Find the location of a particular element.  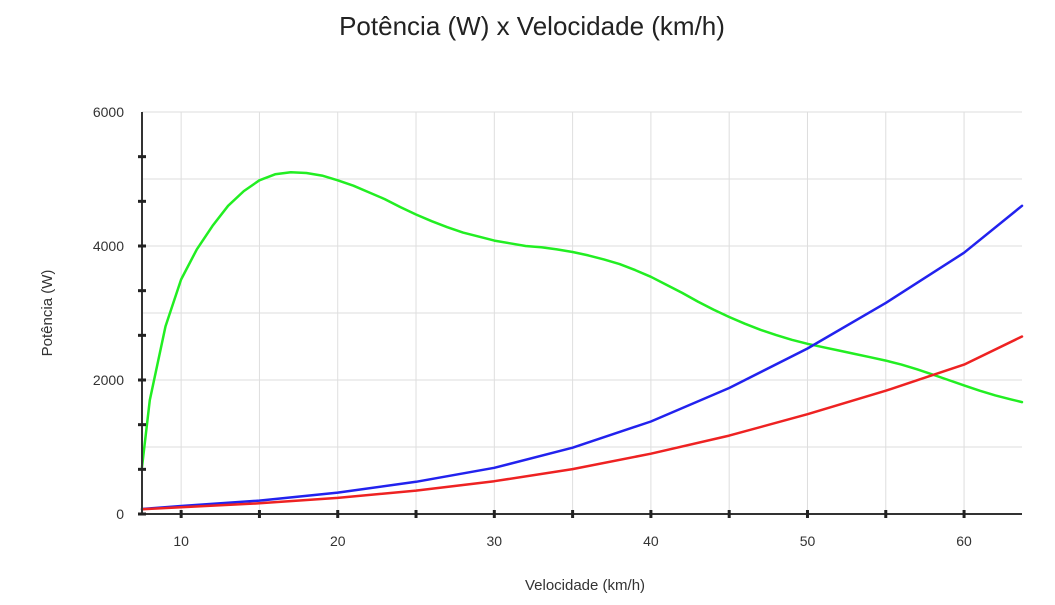

y-tick-label: 0 is located at coordinates (120, 514).